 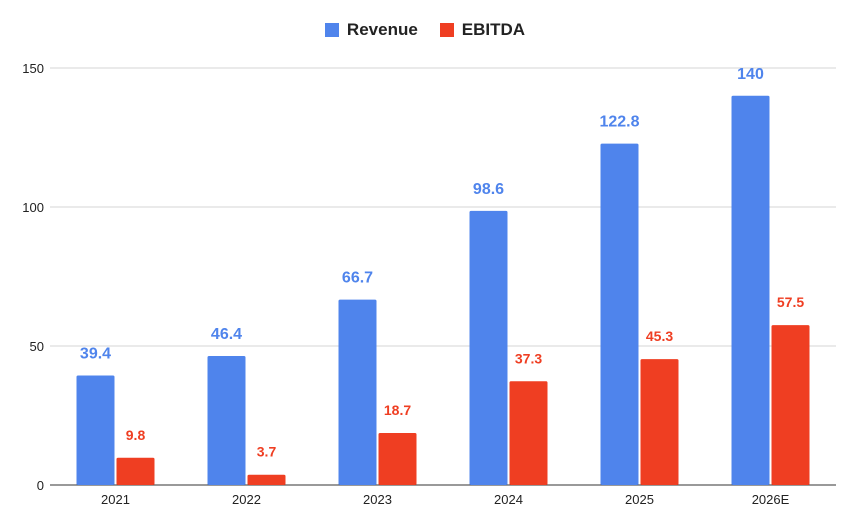 What do you see at coordinates (771, 499) in the screenshot?
I see `x-tick-label-2026E: 2026E` at bounding box center [771, 499].